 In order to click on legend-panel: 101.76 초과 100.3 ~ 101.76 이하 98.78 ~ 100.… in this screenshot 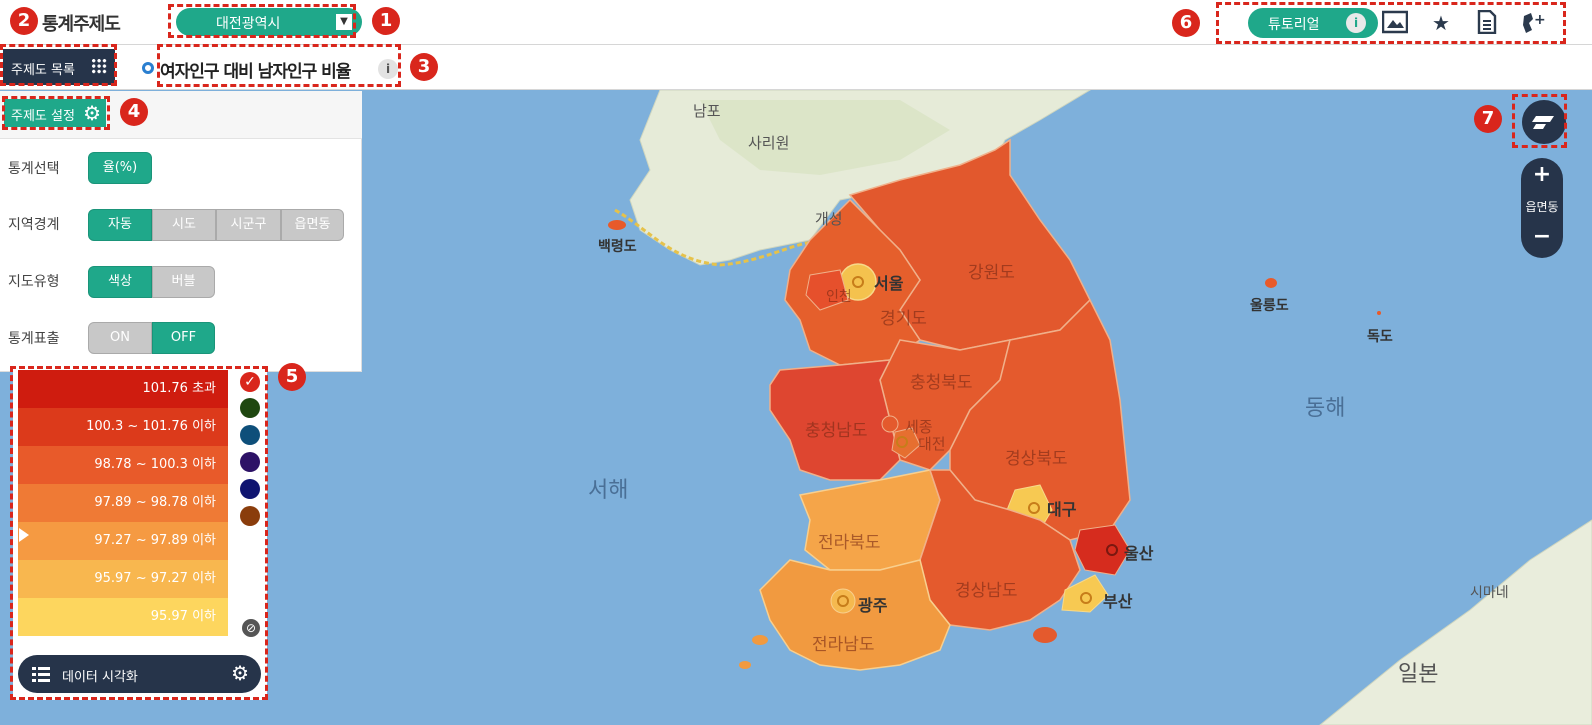, I will do `click(140, 535)`.